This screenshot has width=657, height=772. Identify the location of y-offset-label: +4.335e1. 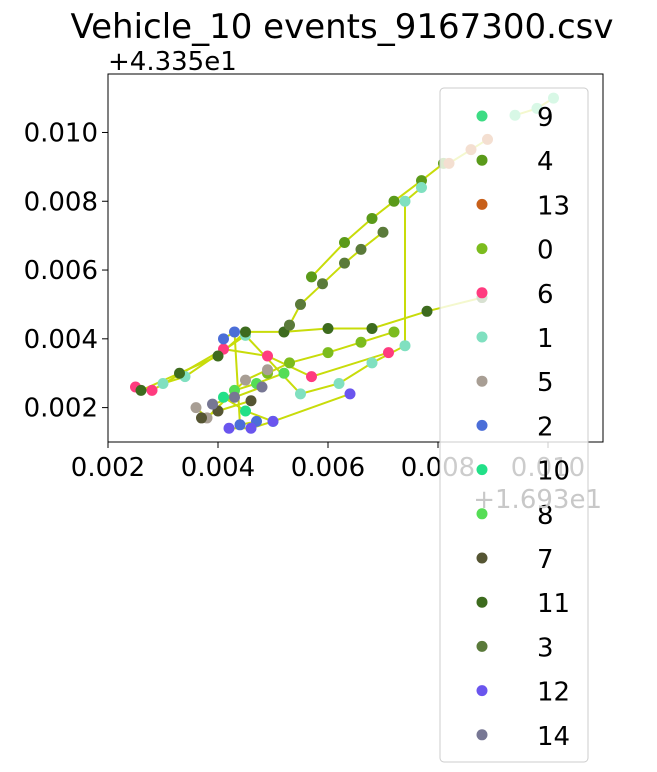
(172, 62).